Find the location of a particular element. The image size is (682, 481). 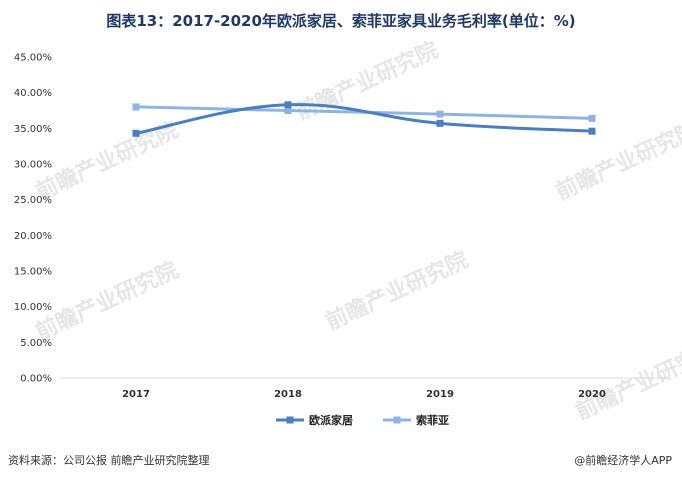

legend-item-1: 欧派家居 is located at coordinates (314, 420).